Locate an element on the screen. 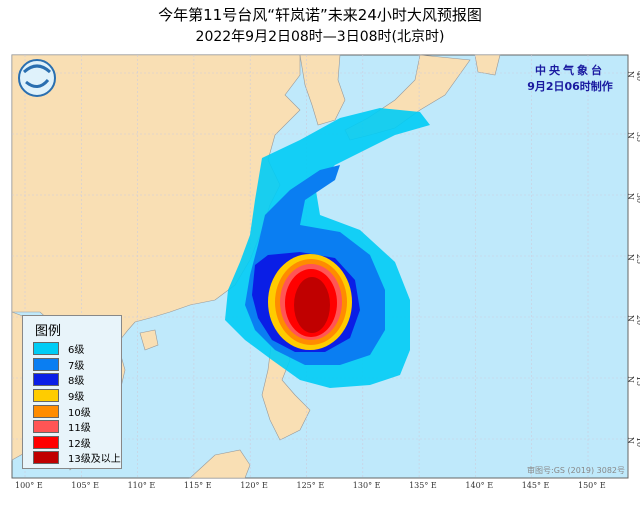 The height and width of the screenshot is (506, 640). map-title: 今年第11号台风“轩岚诺”未来24小时大风预报图 is located at coordinates (320, 15).